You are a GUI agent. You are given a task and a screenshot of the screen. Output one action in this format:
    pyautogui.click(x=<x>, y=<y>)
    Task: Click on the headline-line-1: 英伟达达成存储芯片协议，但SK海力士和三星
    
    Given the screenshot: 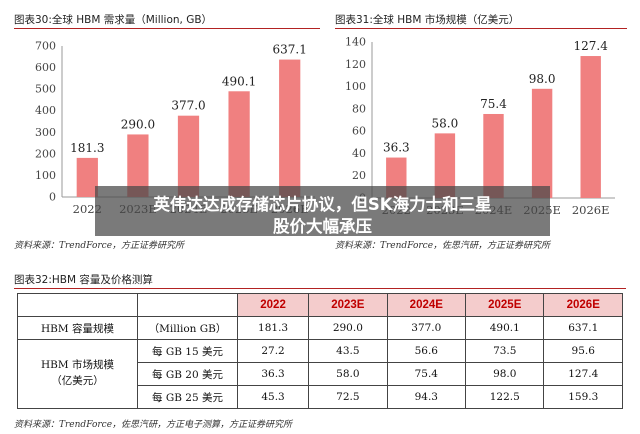 What is the action you would take?
    pyautogui.click(x=322, y=204)
    